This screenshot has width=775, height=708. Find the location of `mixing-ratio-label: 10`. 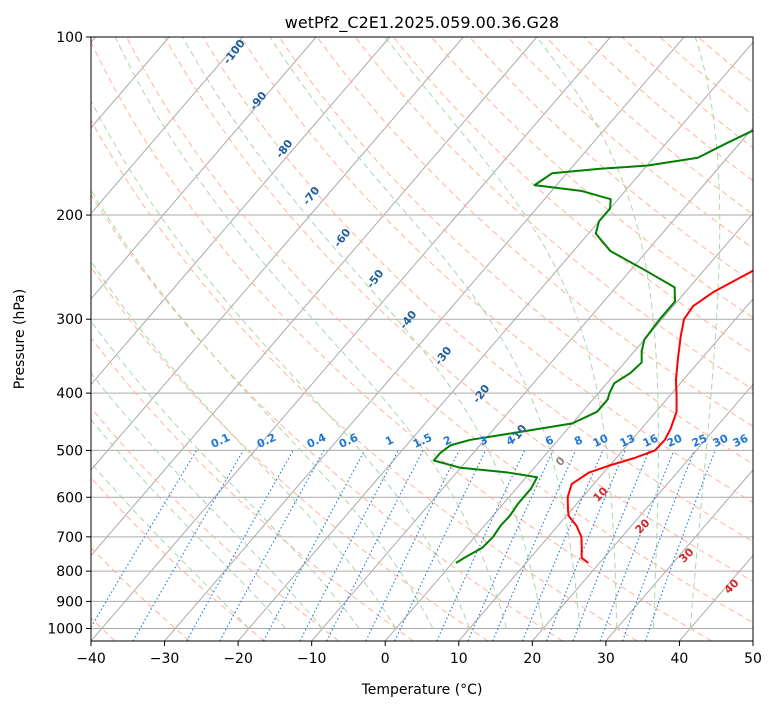

mixing-ratio-label: 10 is located at coordinates (601, 441).